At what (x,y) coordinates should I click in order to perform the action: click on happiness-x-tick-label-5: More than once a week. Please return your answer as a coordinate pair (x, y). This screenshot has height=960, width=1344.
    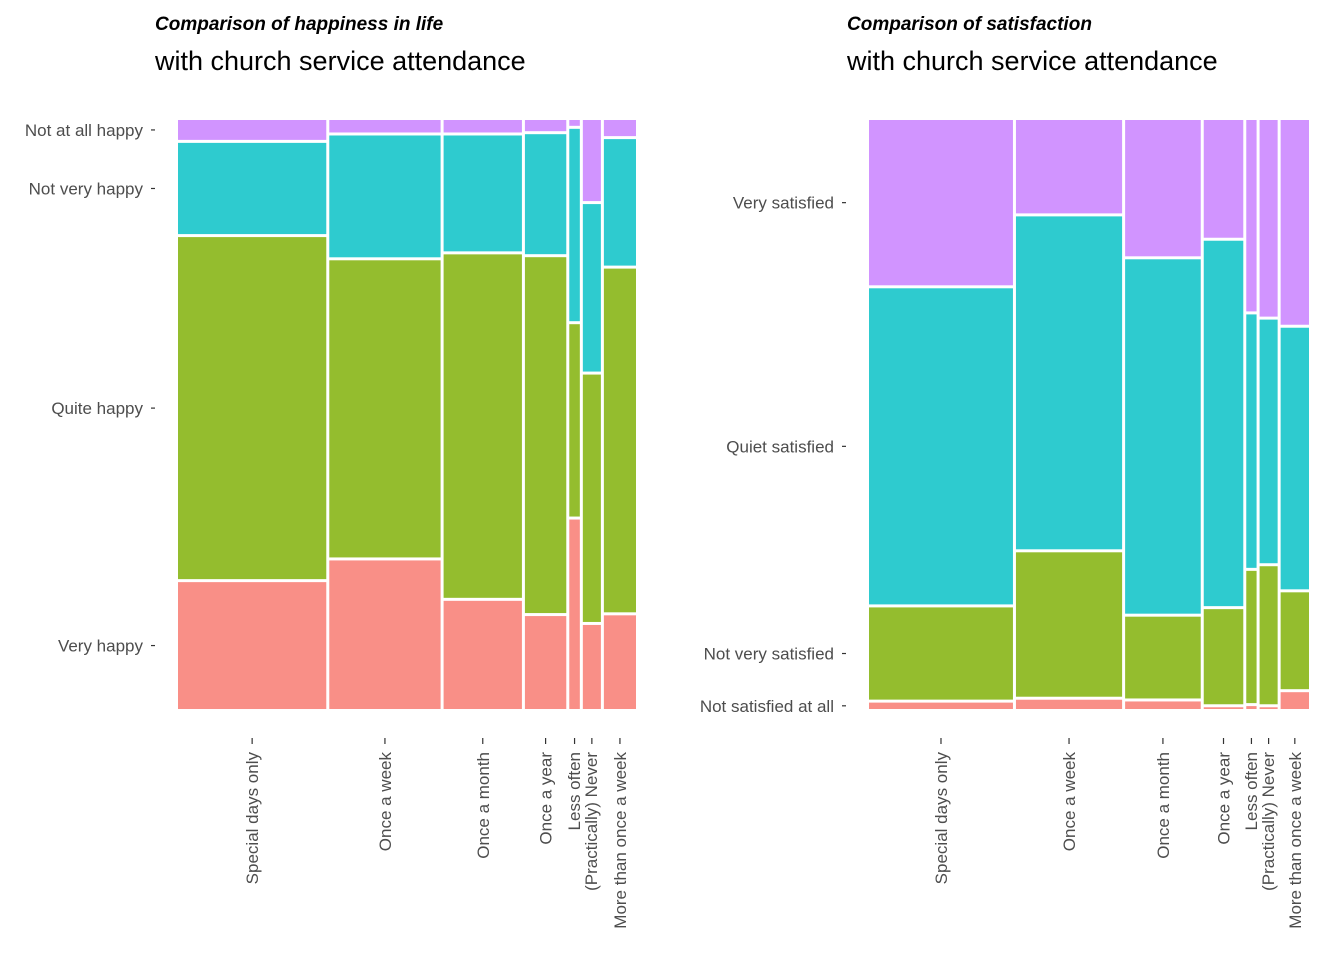
    Looking at the image, I should click on (620, 840).